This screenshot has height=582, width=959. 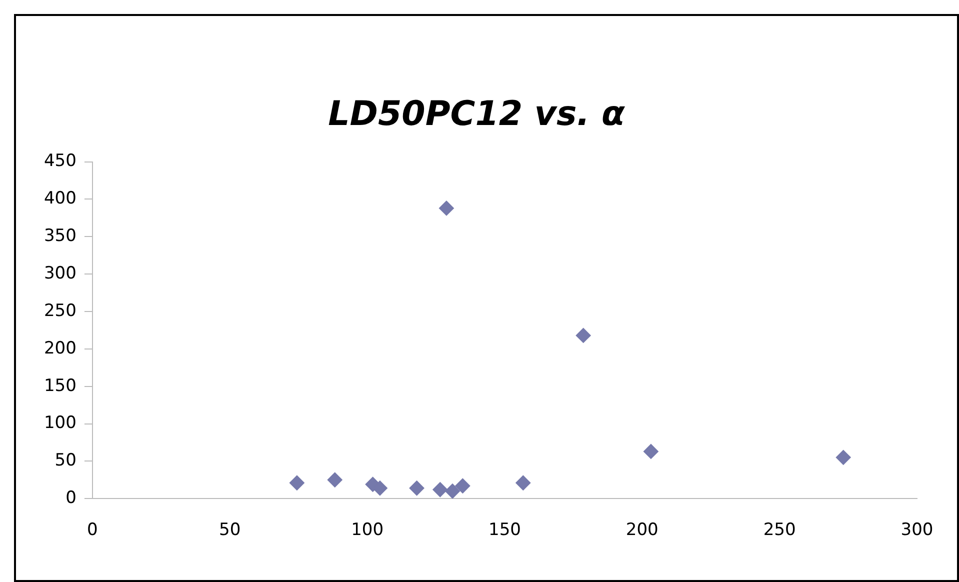 I want to click on y-tick-label: 350, so click(x=60, y=236).